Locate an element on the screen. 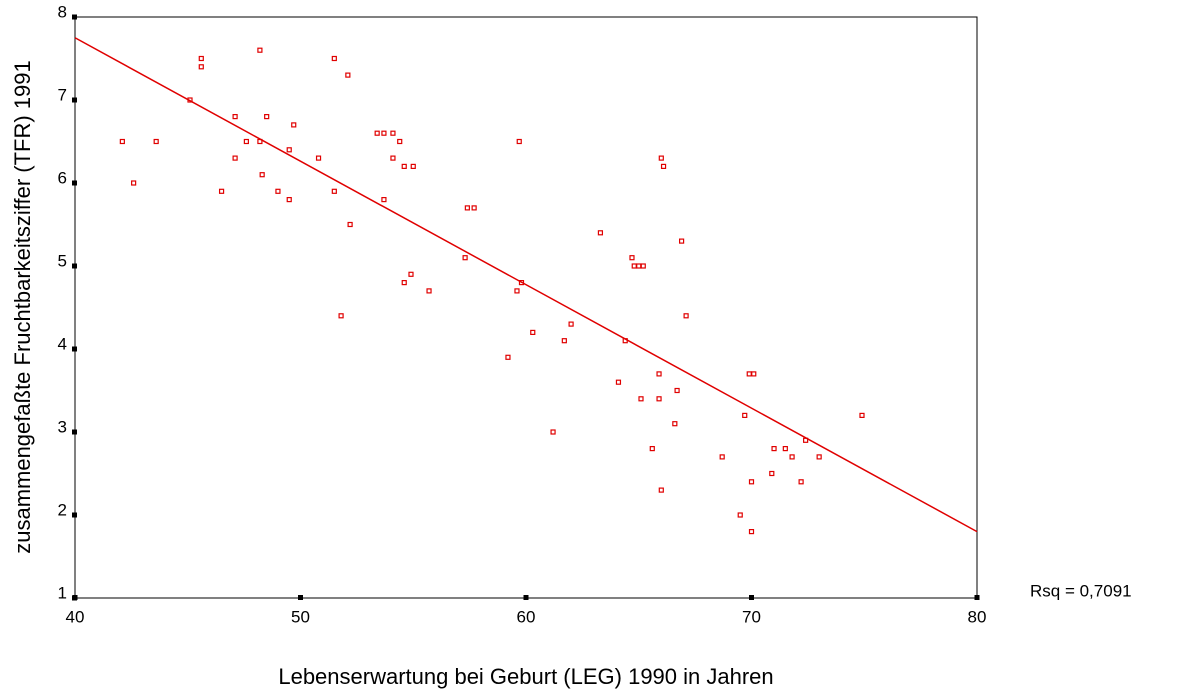  y-tick-label: 8 is located at coordinates (62, 11).